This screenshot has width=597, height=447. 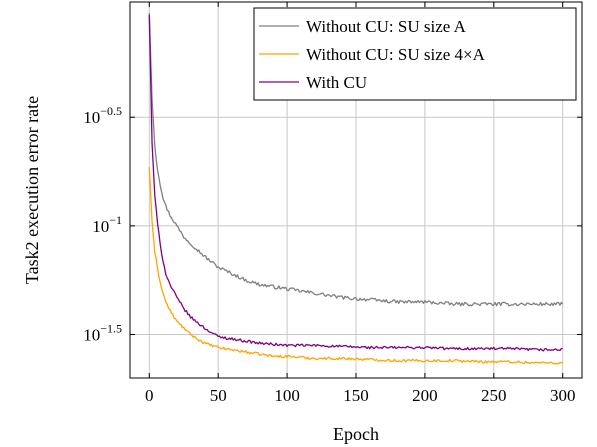 I want to click on legend-box, so click(x=415, y=54).